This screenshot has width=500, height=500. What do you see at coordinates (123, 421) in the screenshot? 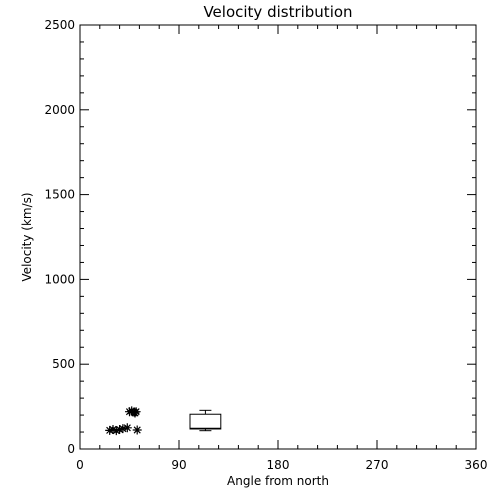
I see `scatter-points` at bounding box center [123, 421].